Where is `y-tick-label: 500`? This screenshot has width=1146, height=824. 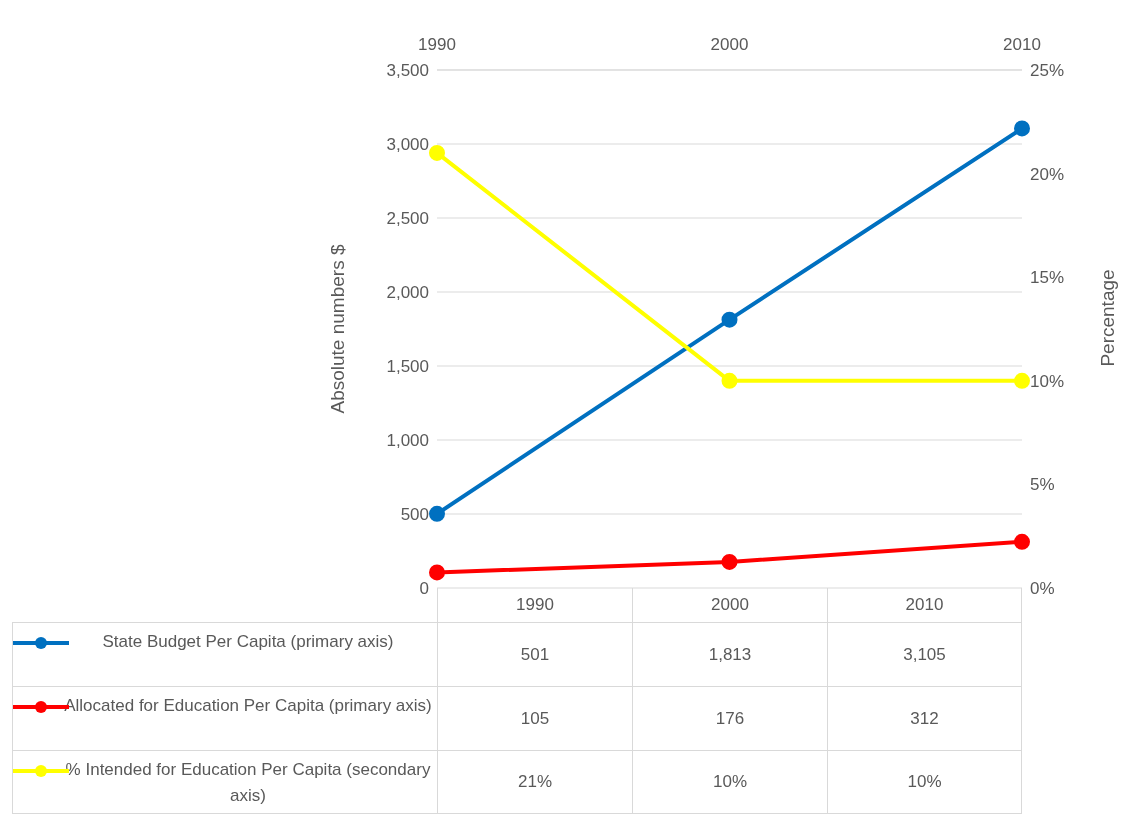
y-tick-label: 500 is located at coordinates (414, 515).